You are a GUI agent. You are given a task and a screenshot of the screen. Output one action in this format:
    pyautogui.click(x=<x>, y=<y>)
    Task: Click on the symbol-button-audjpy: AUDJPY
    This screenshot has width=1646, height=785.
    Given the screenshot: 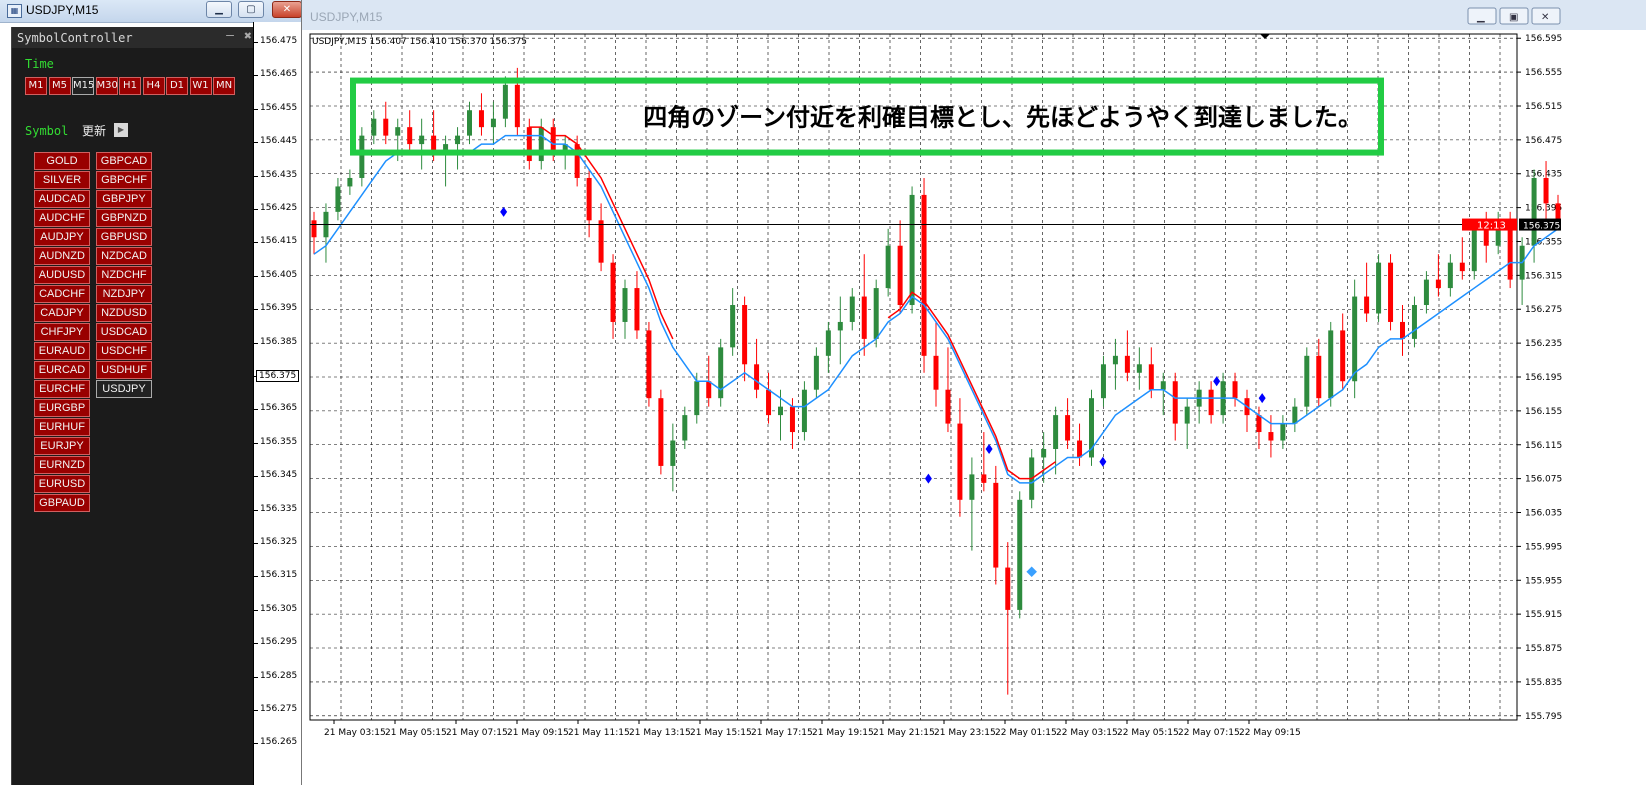 What is the action you would take?
    pyautogui.click(x=62, y=237)
    